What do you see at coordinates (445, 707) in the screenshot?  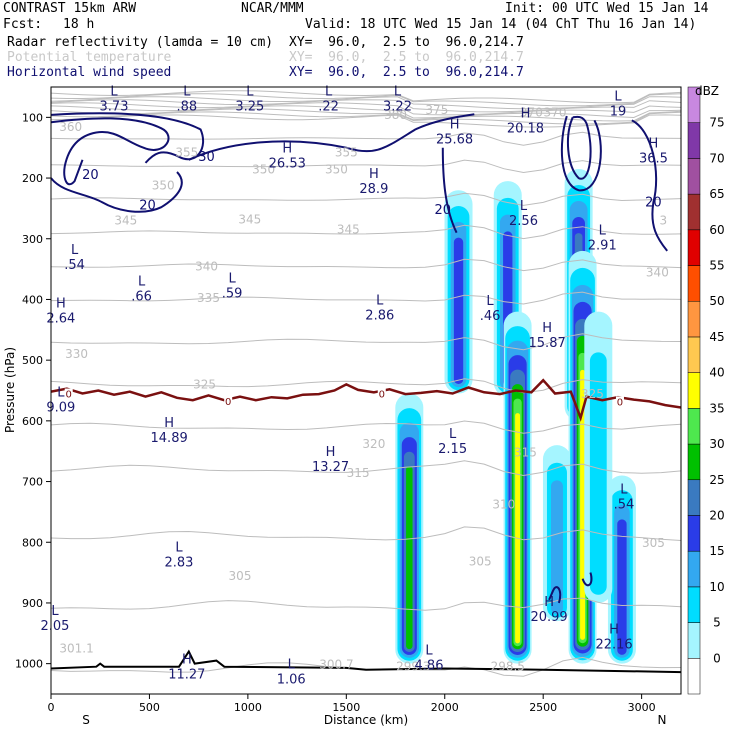 I see `x-tick-label: 2000` at bounding box center [445, 707].